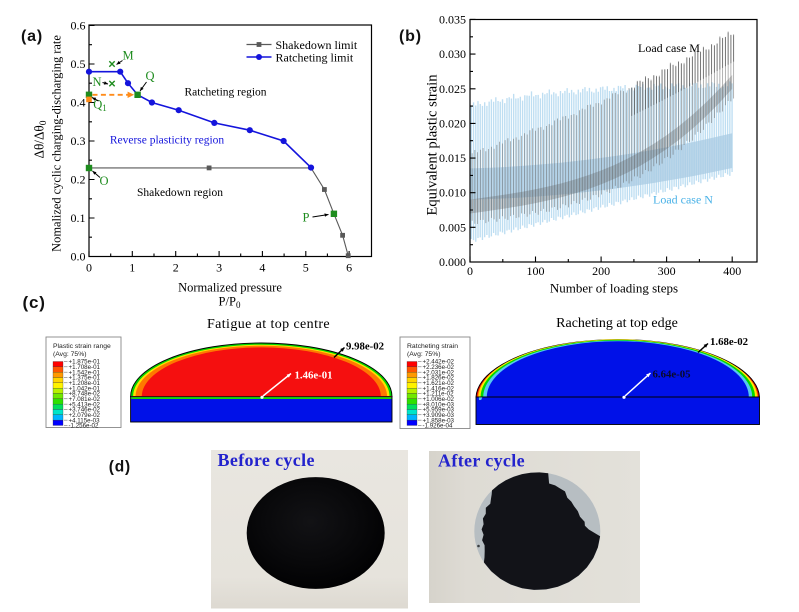  I want to click on svg-text: 0.2, so click(78, 180).